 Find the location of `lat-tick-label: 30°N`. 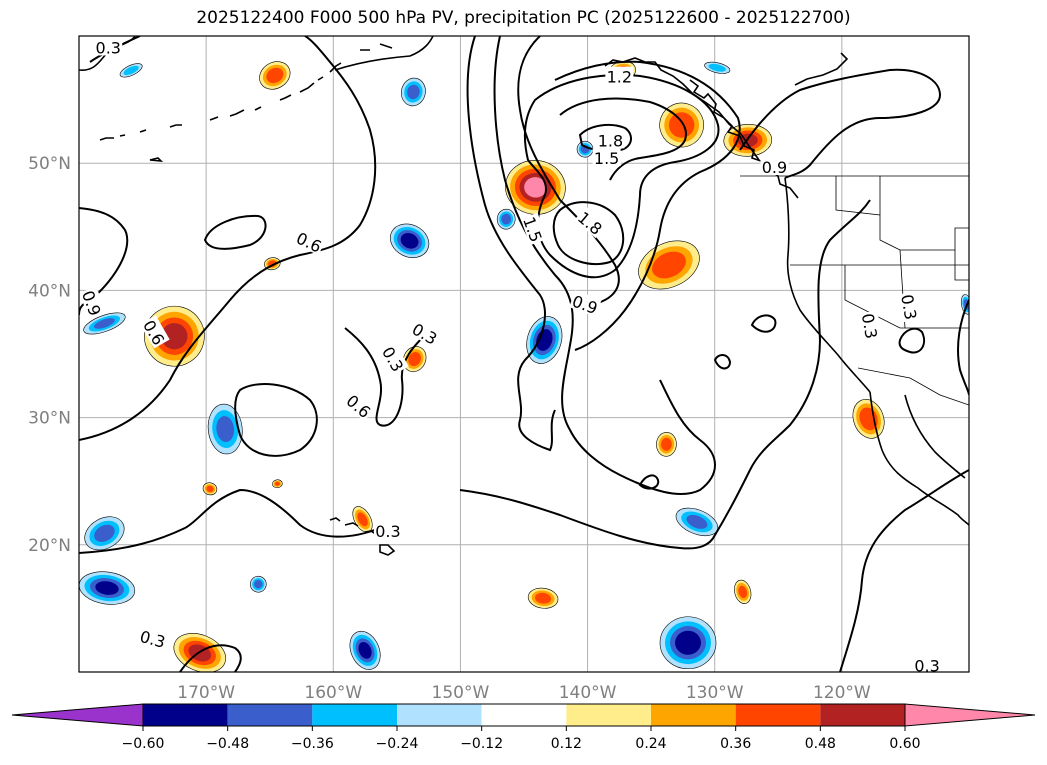

lat-tick-label: 30°N is located at coordinates (49, 419).